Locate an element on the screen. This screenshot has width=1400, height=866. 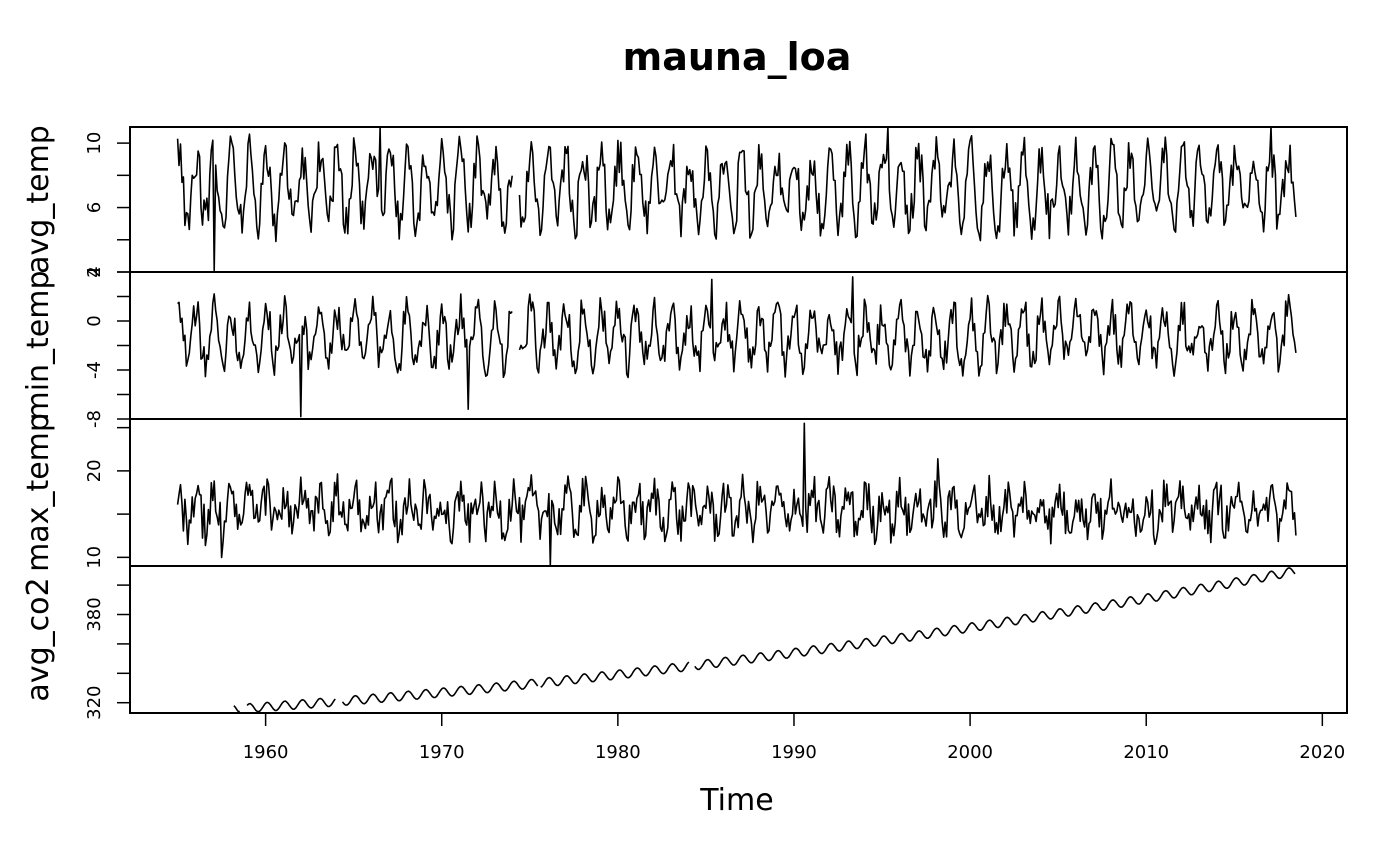
y-tick-label: 2 is located at coordinates (94, 271).